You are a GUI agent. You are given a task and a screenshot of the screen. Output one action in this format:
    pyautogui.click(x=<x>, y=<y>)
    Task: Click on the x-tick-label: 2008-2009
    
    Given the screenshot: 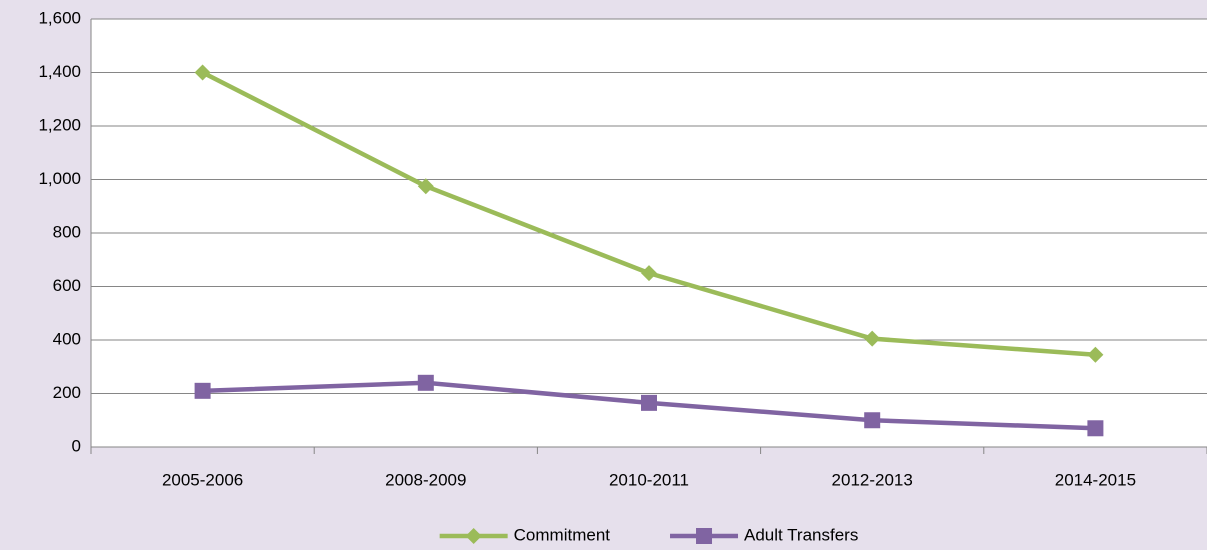 What is the action you would take?
    pyautogui.click(x=425, y=479)
    